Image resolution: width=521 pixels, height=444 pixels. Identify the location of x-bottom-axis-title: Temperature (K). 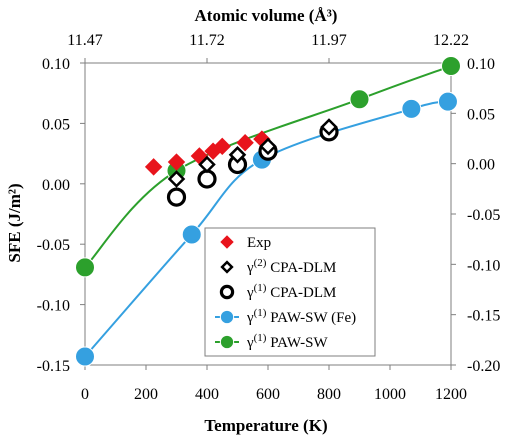
(265, 425).